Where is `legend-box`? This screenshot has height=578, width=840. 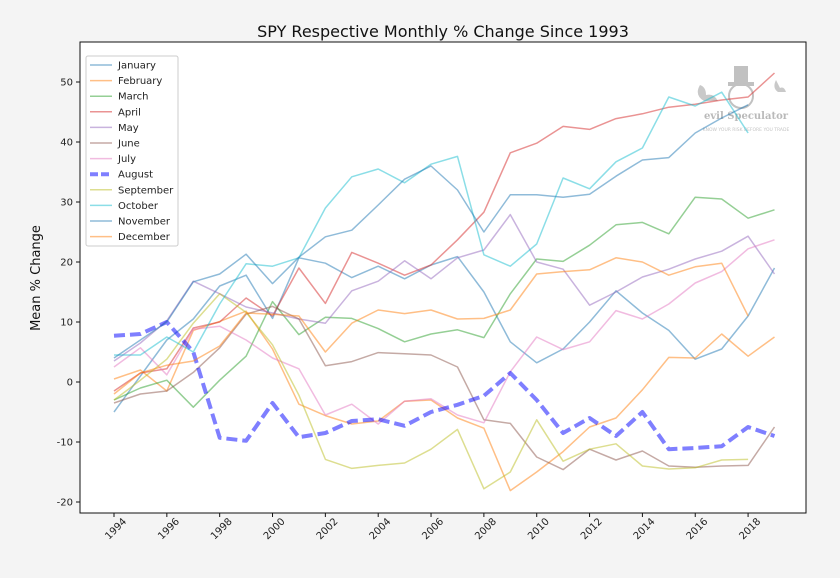 legend-box is located at coordinates (132, 151).